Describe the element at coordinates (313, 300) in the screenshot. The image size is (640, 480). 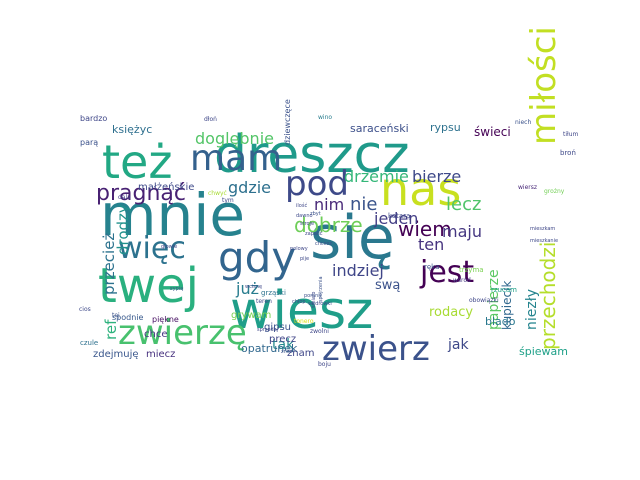
I see `word-87: śmiało` at that location.